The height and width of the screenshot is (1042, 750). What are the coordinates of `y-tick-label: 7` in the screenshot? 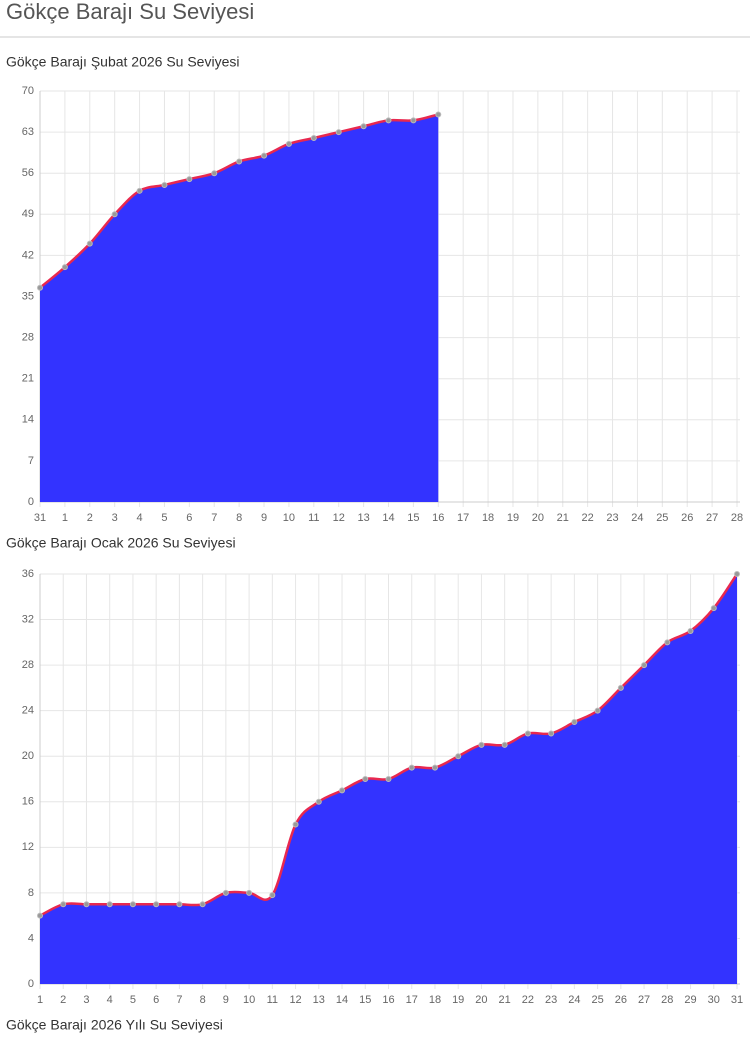 It's located at (31, 461).